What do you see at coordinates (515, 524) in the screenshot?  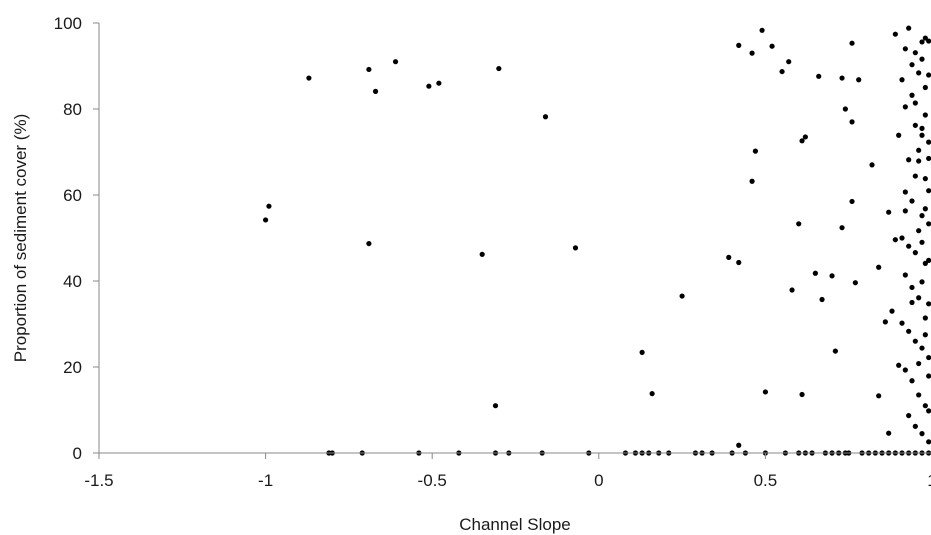 I see `x-axis-title: Channel Slope` at bounding box center [515, 524].